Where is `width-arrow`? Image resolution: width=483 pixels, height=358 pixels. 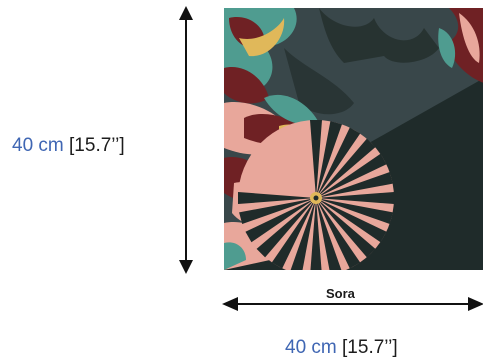
width-arrow is located at coordinates (352, 304).